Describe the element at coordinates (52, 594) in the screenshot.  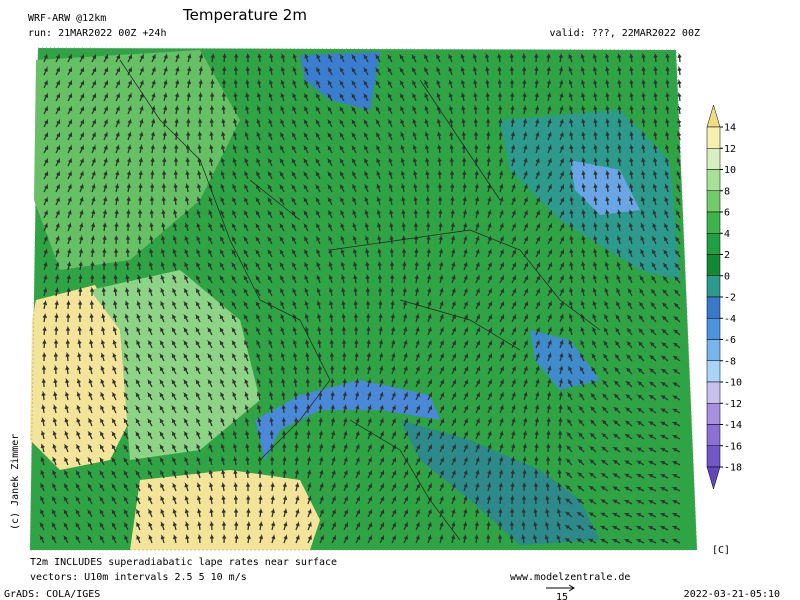
I see `grads-label: GrADS: COLA/IGES` at that location.